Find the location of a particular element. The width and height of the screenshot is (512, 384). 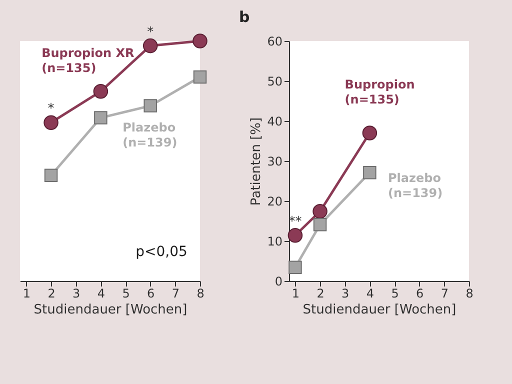

y-tick-label: 0 is located at coordinates (278, 281).